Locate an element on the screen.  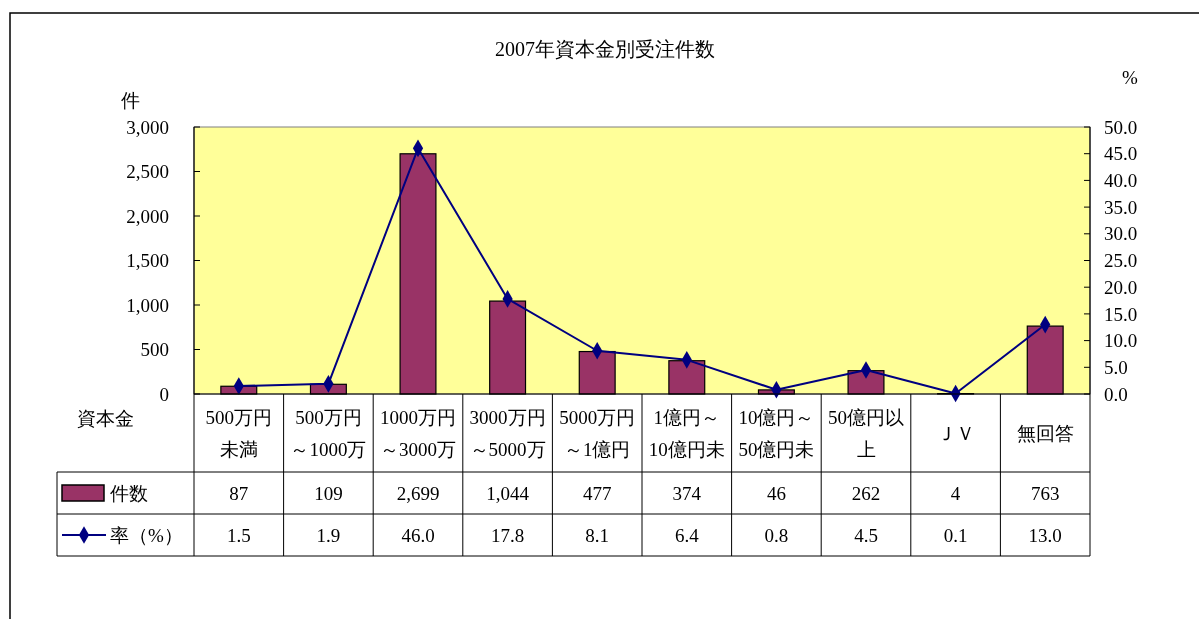
data-label: 46 is located at coordinates (776, 493).